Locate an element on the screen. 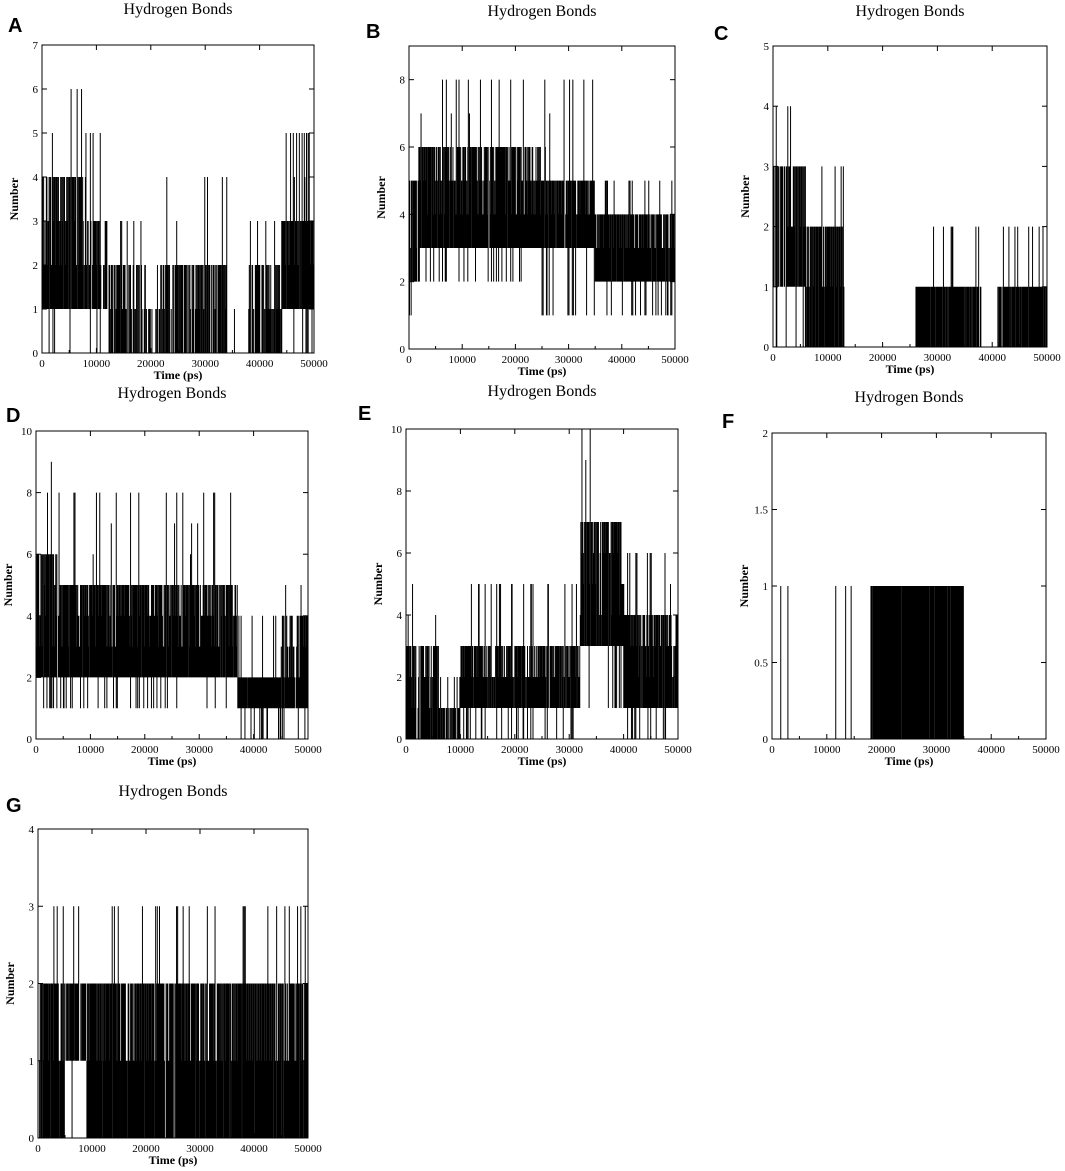 The image size is (1065, 1171). series-trace is located at coordinates (872, 662).